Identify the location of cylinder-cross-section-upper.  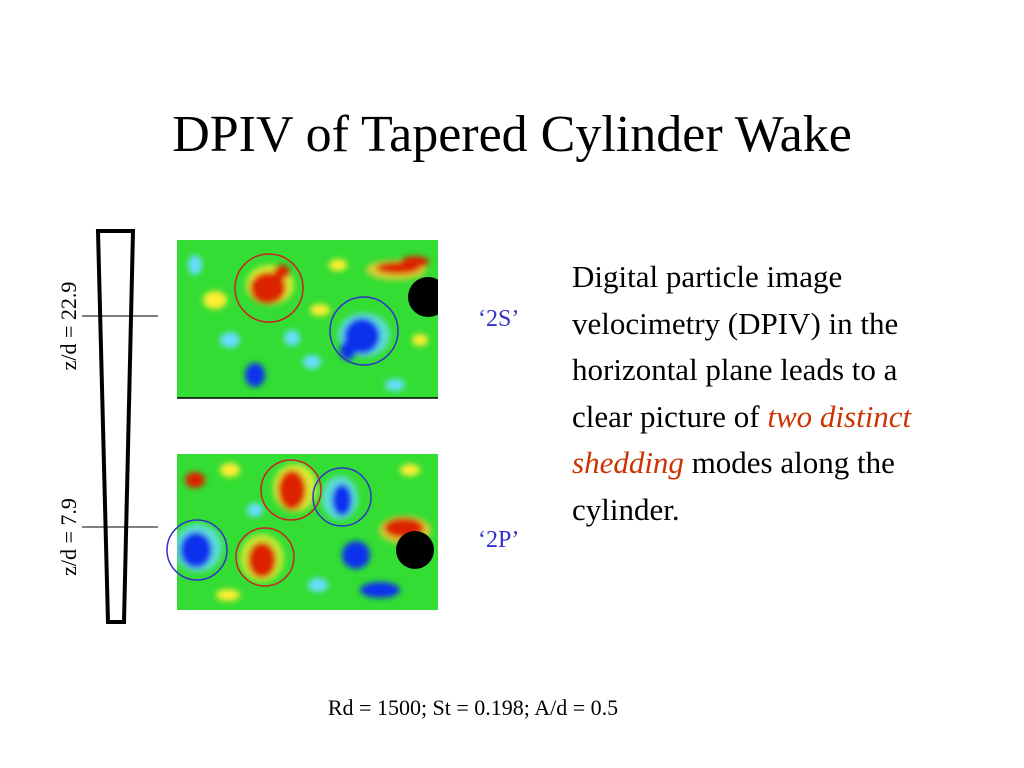
(423, 297).